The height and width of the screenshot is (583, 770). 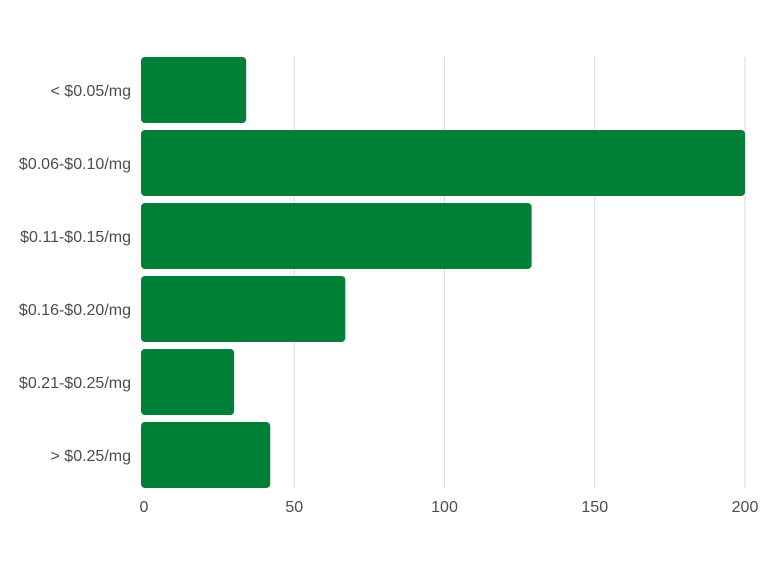 I want to click on x-tick-label: 0, so click(x=144, y=507).